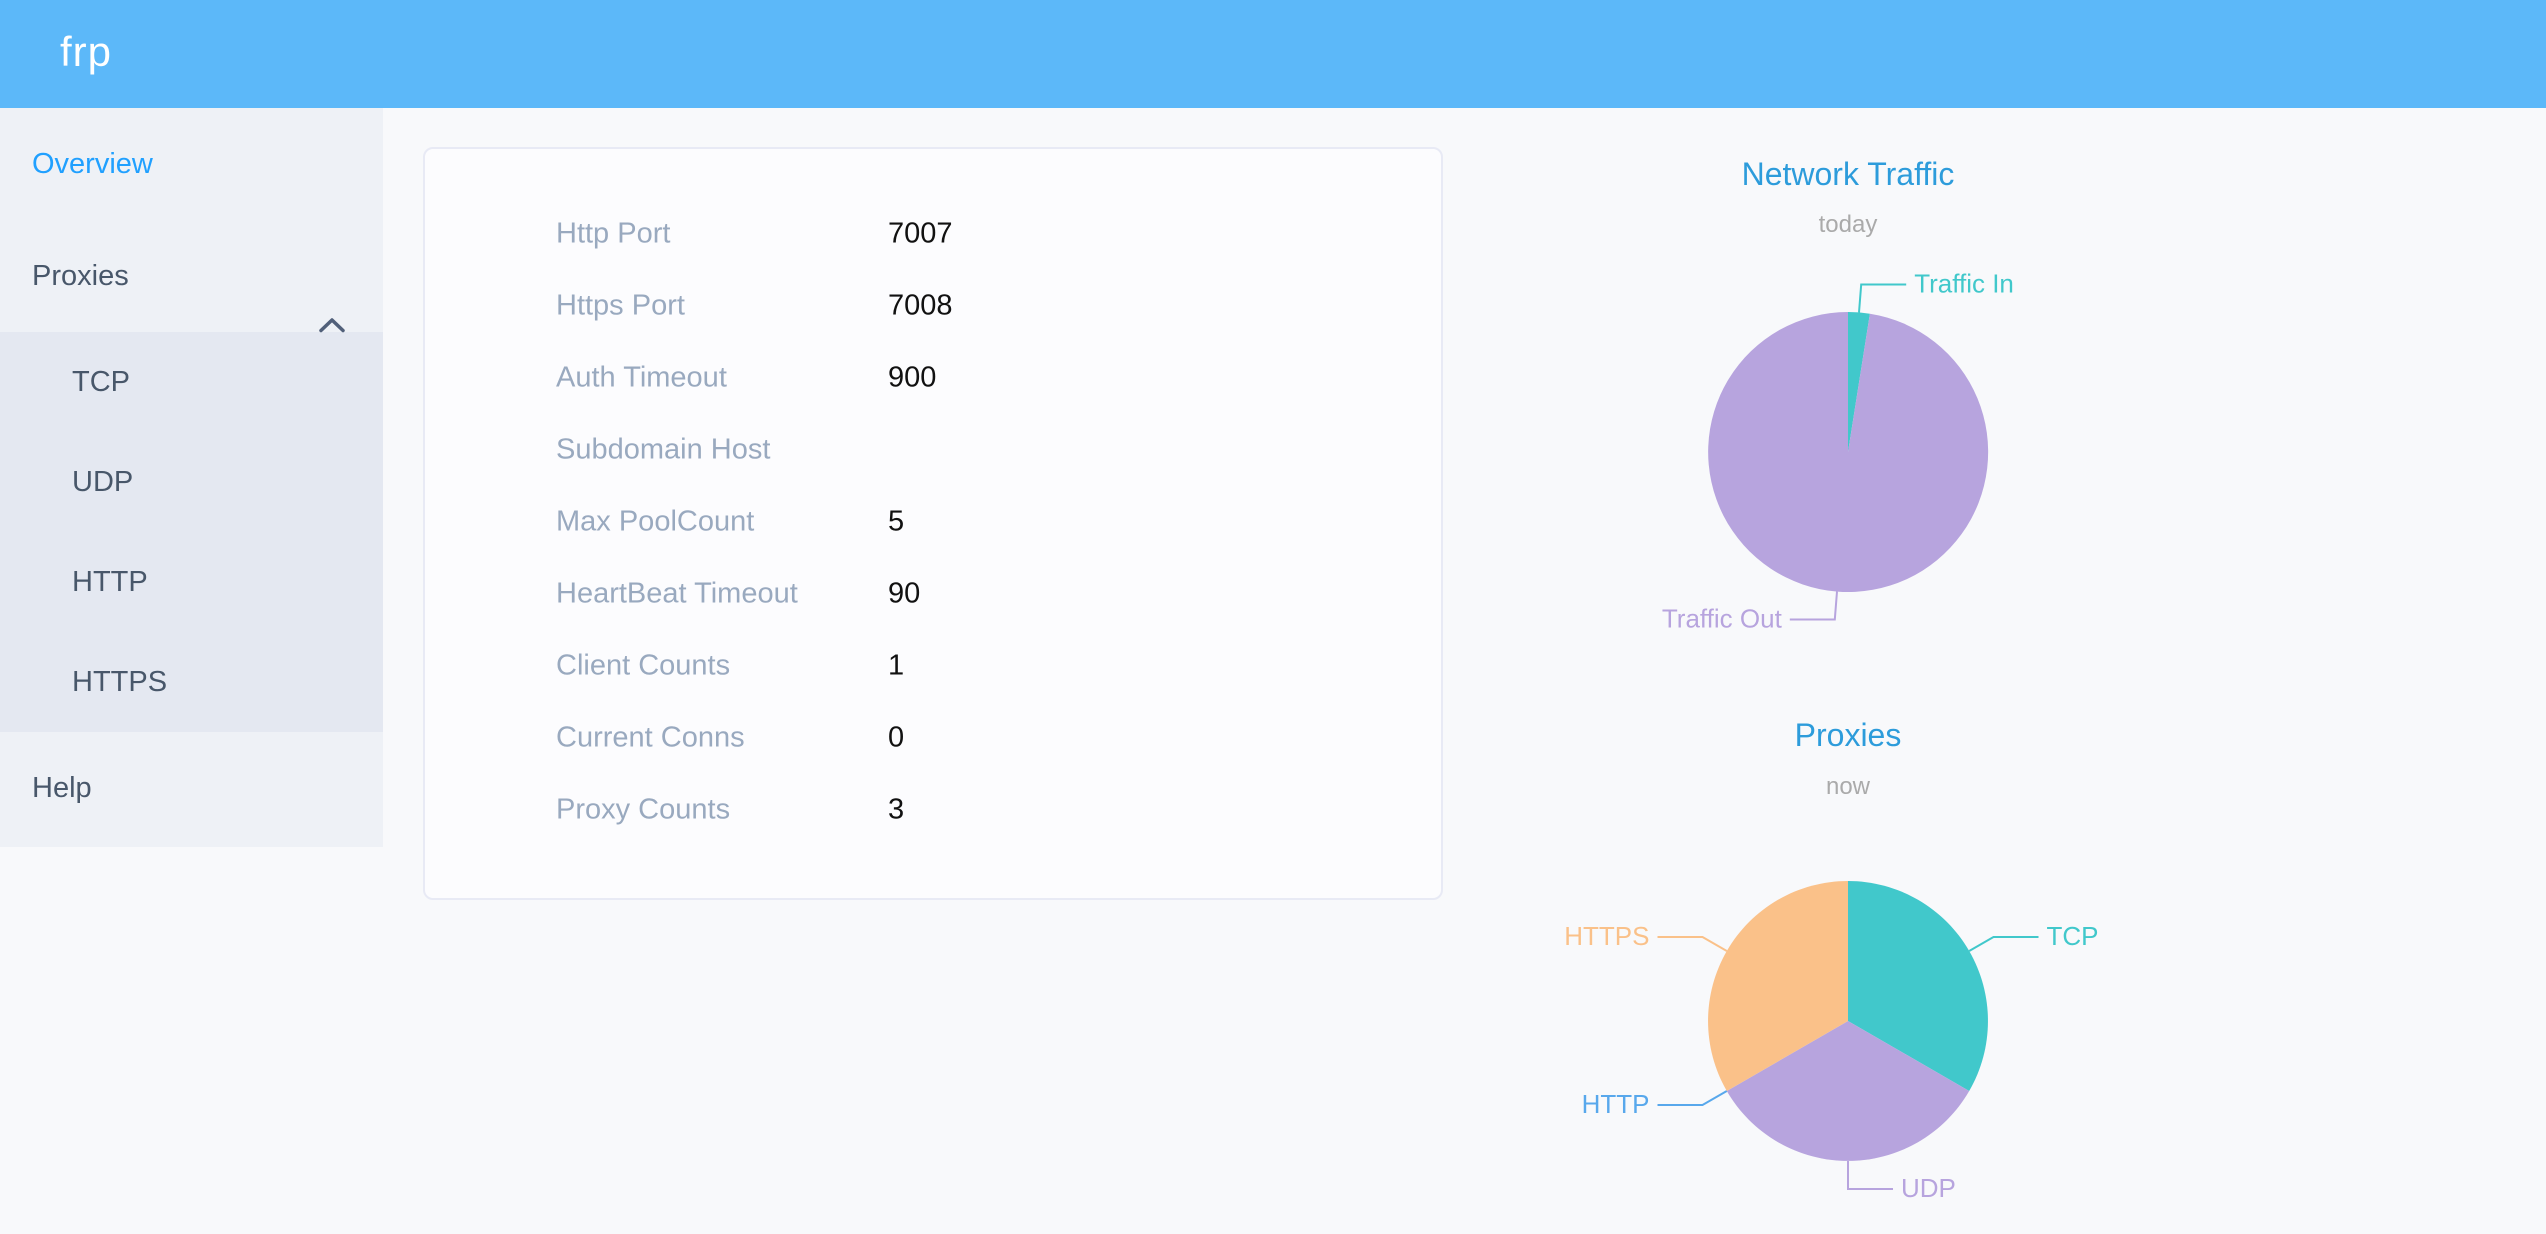 The image size is (2546, 1234). What do you see at coordinates (1859, 381) in the screenshot?
I see `pie-slice-traffic-in` at bounding box center [1859, 381].